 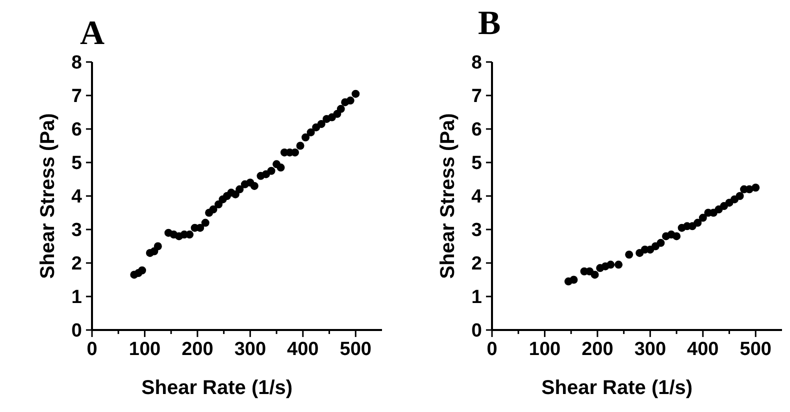 I want to click on chart-title: A, so click(x=92, y=33).